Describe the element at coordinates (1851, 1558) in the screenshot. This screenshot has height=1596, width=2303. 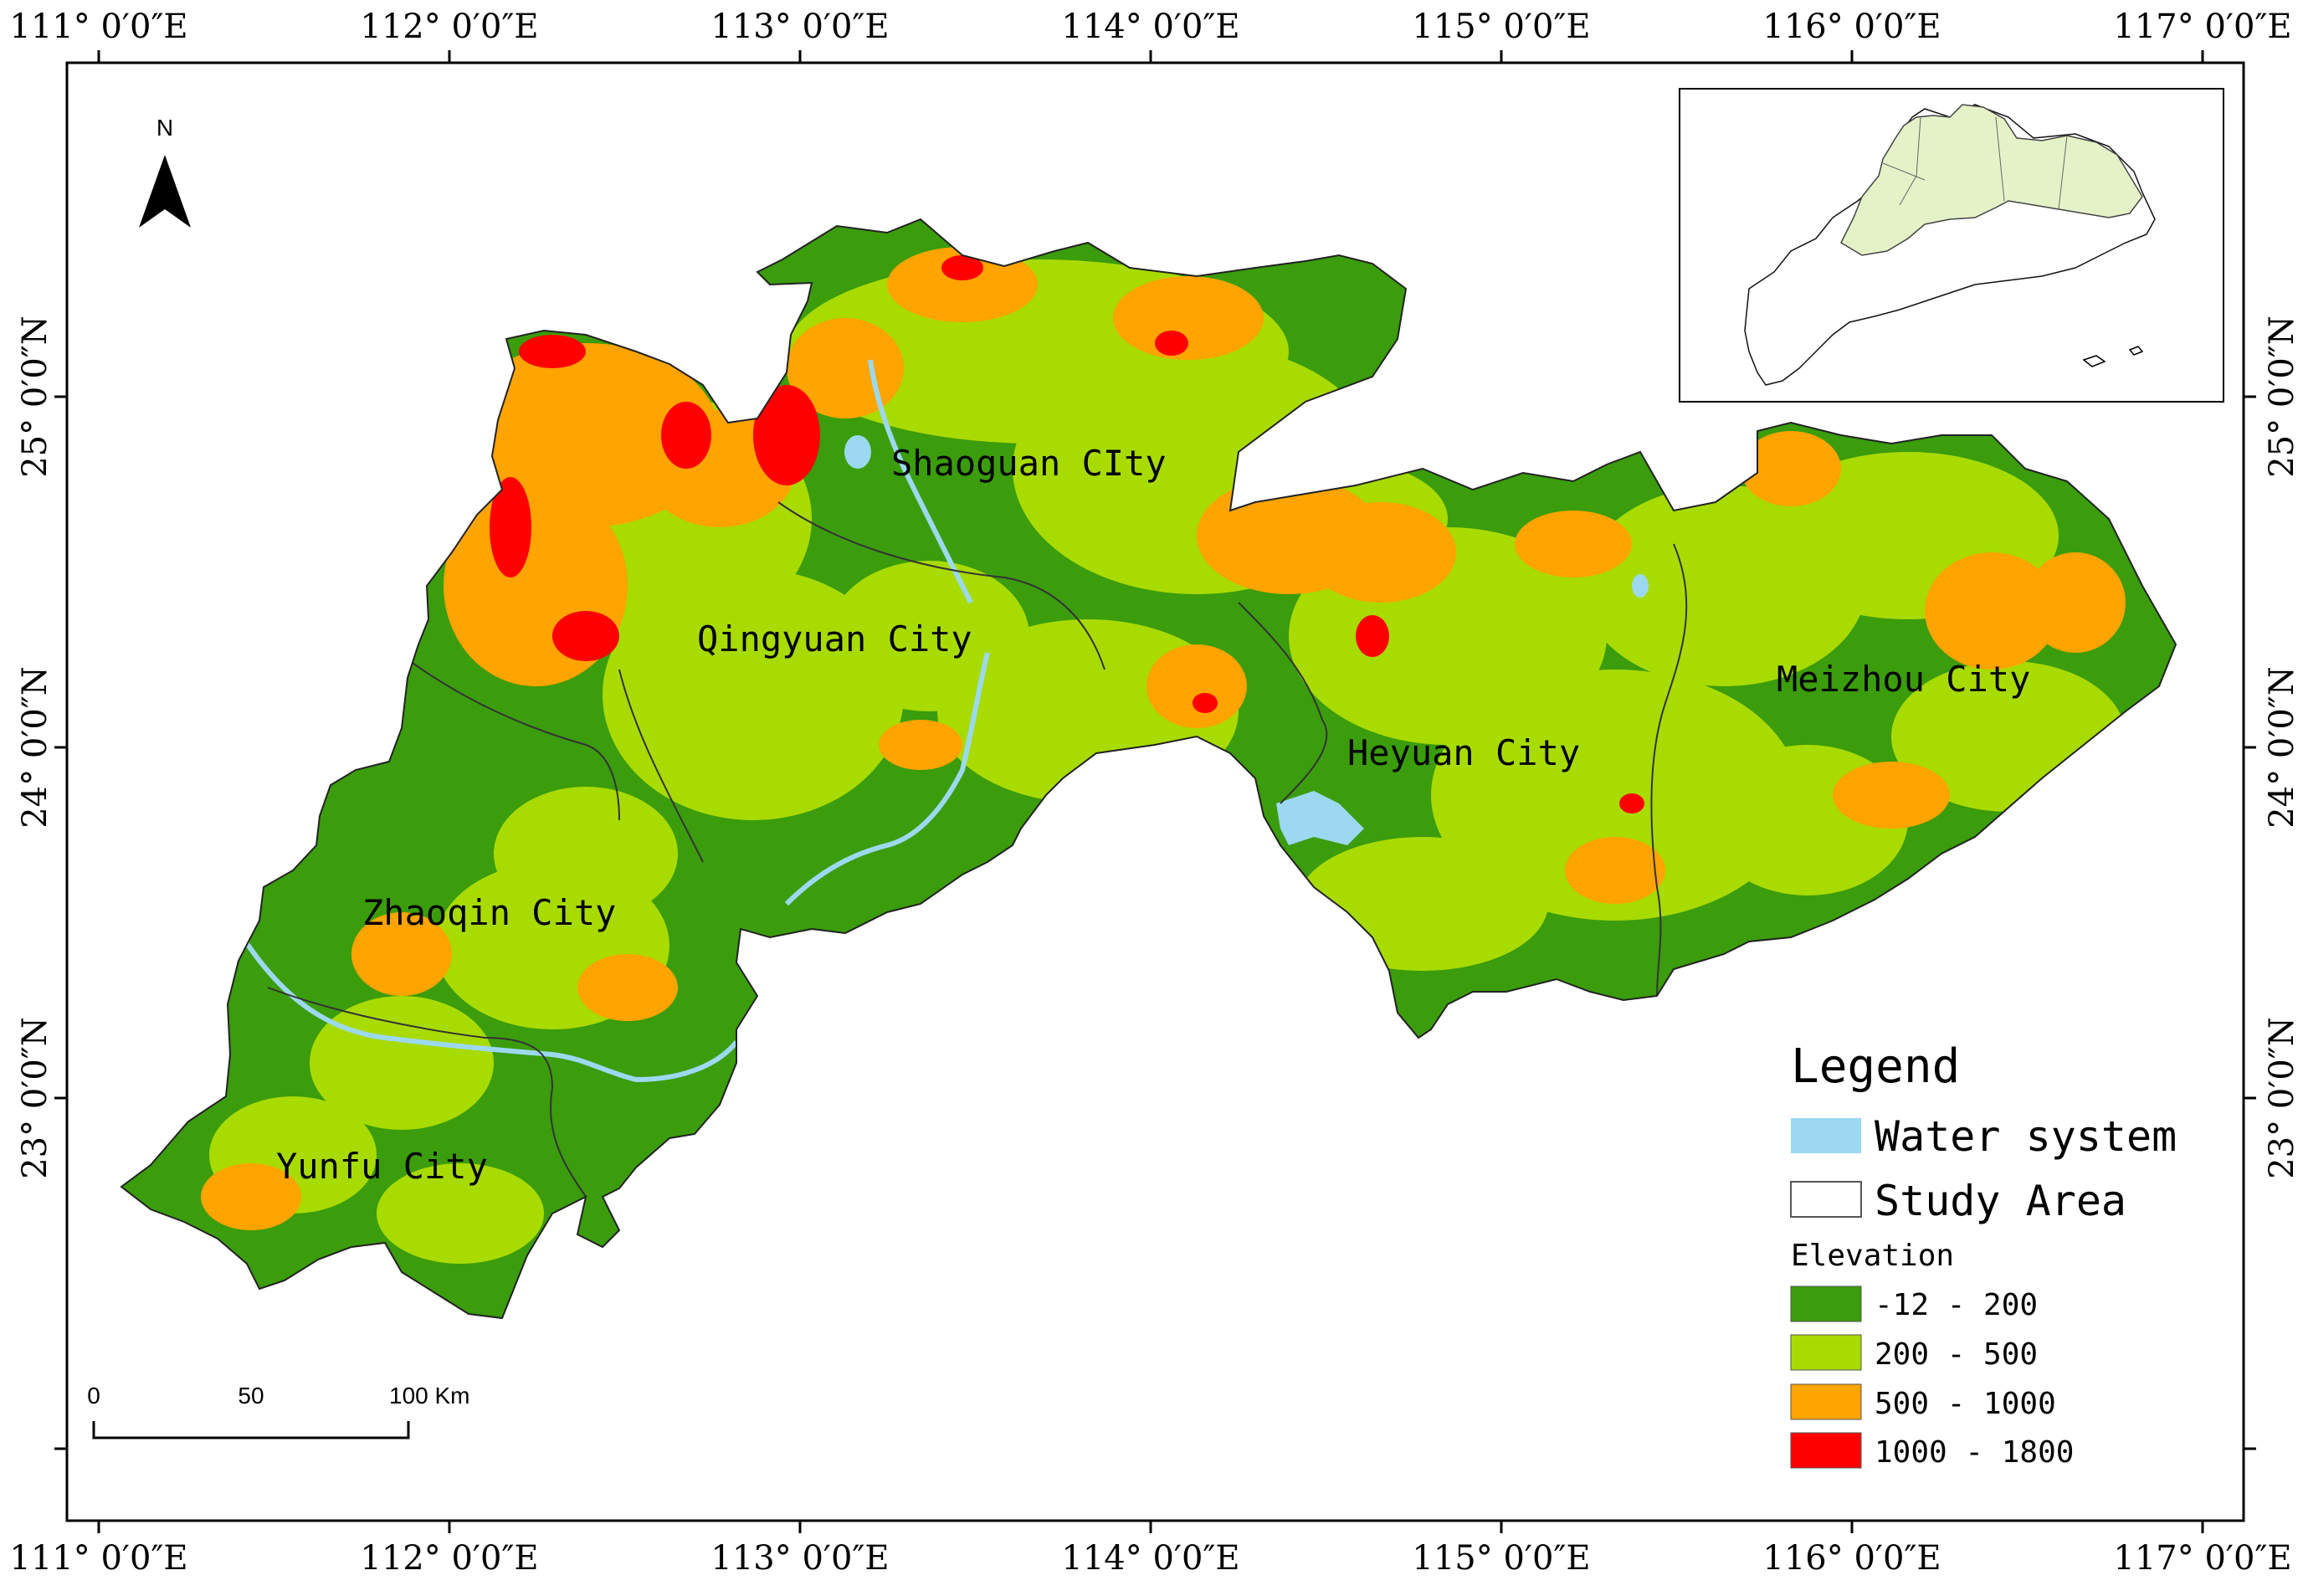
I see `bottom-label: 116° 0′0″E` at that location.